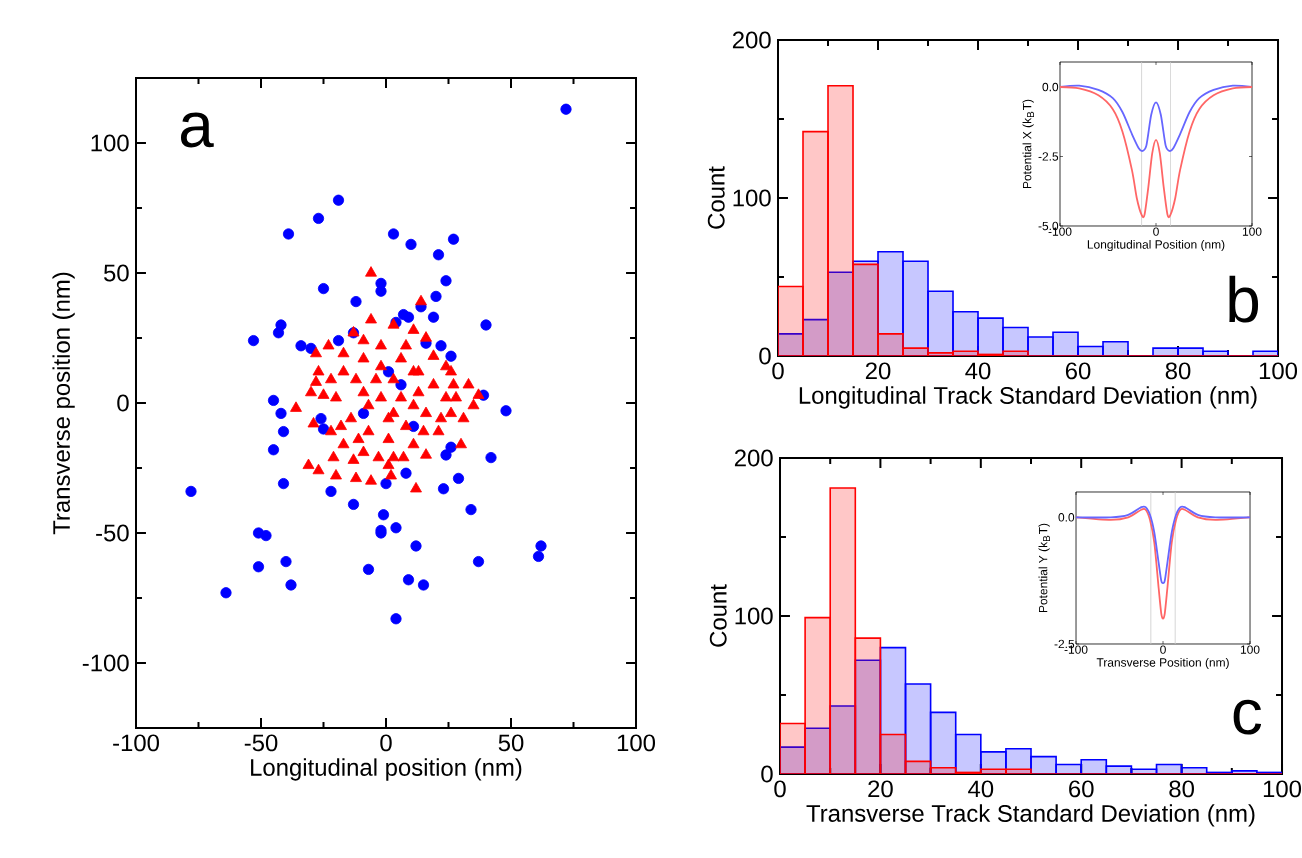 Image resolution: width=1302 pixels, height=858 pixels. What do you see at coordinates (386, 769) in the screenshot?
I see `x-axis-title: Longitudinal position (nm)` at bounding box center [386, 769].